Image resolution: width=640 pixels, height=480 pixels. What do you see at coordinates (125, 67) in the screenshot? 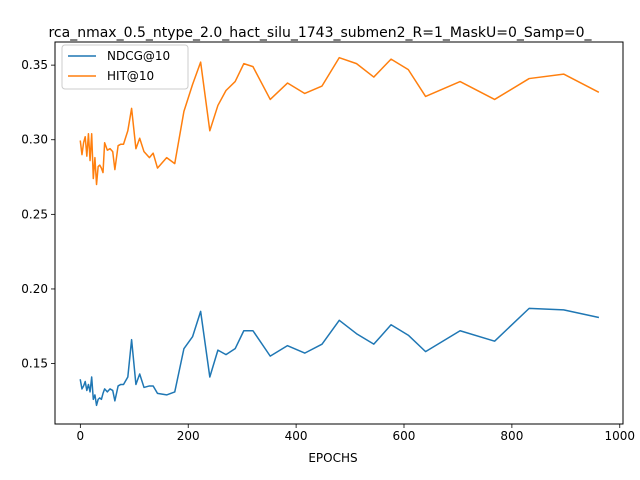
I see `legend: NDCG@10 HIT@10` at bounding box center [125, 67].